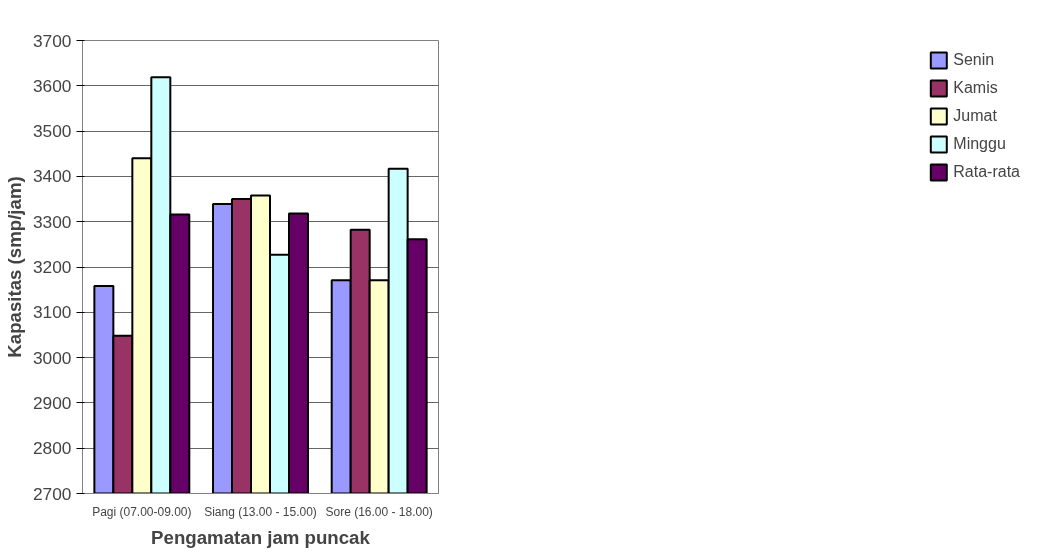 This screenshot has width=1037, height=559. I want to click on y-axis-title: Kapasitas (smp/jam), so click(14, 267).